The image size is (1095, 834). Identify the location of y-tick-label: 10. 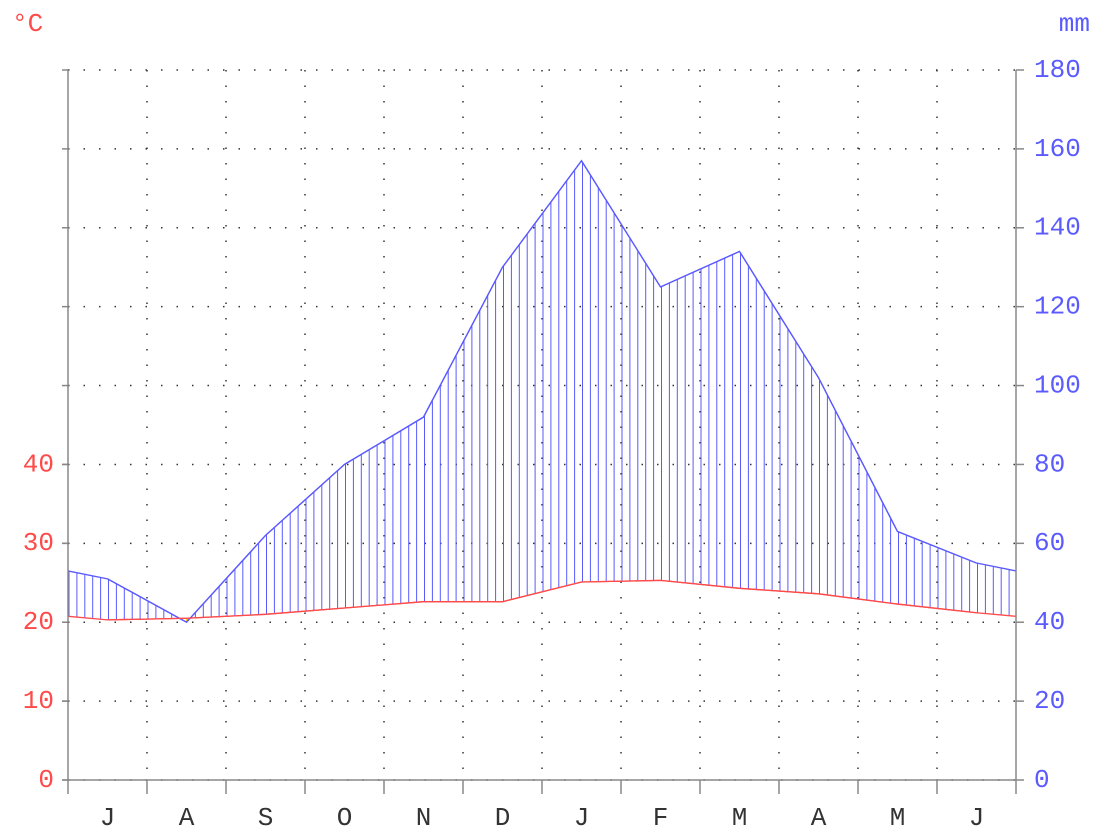
(38, 701).